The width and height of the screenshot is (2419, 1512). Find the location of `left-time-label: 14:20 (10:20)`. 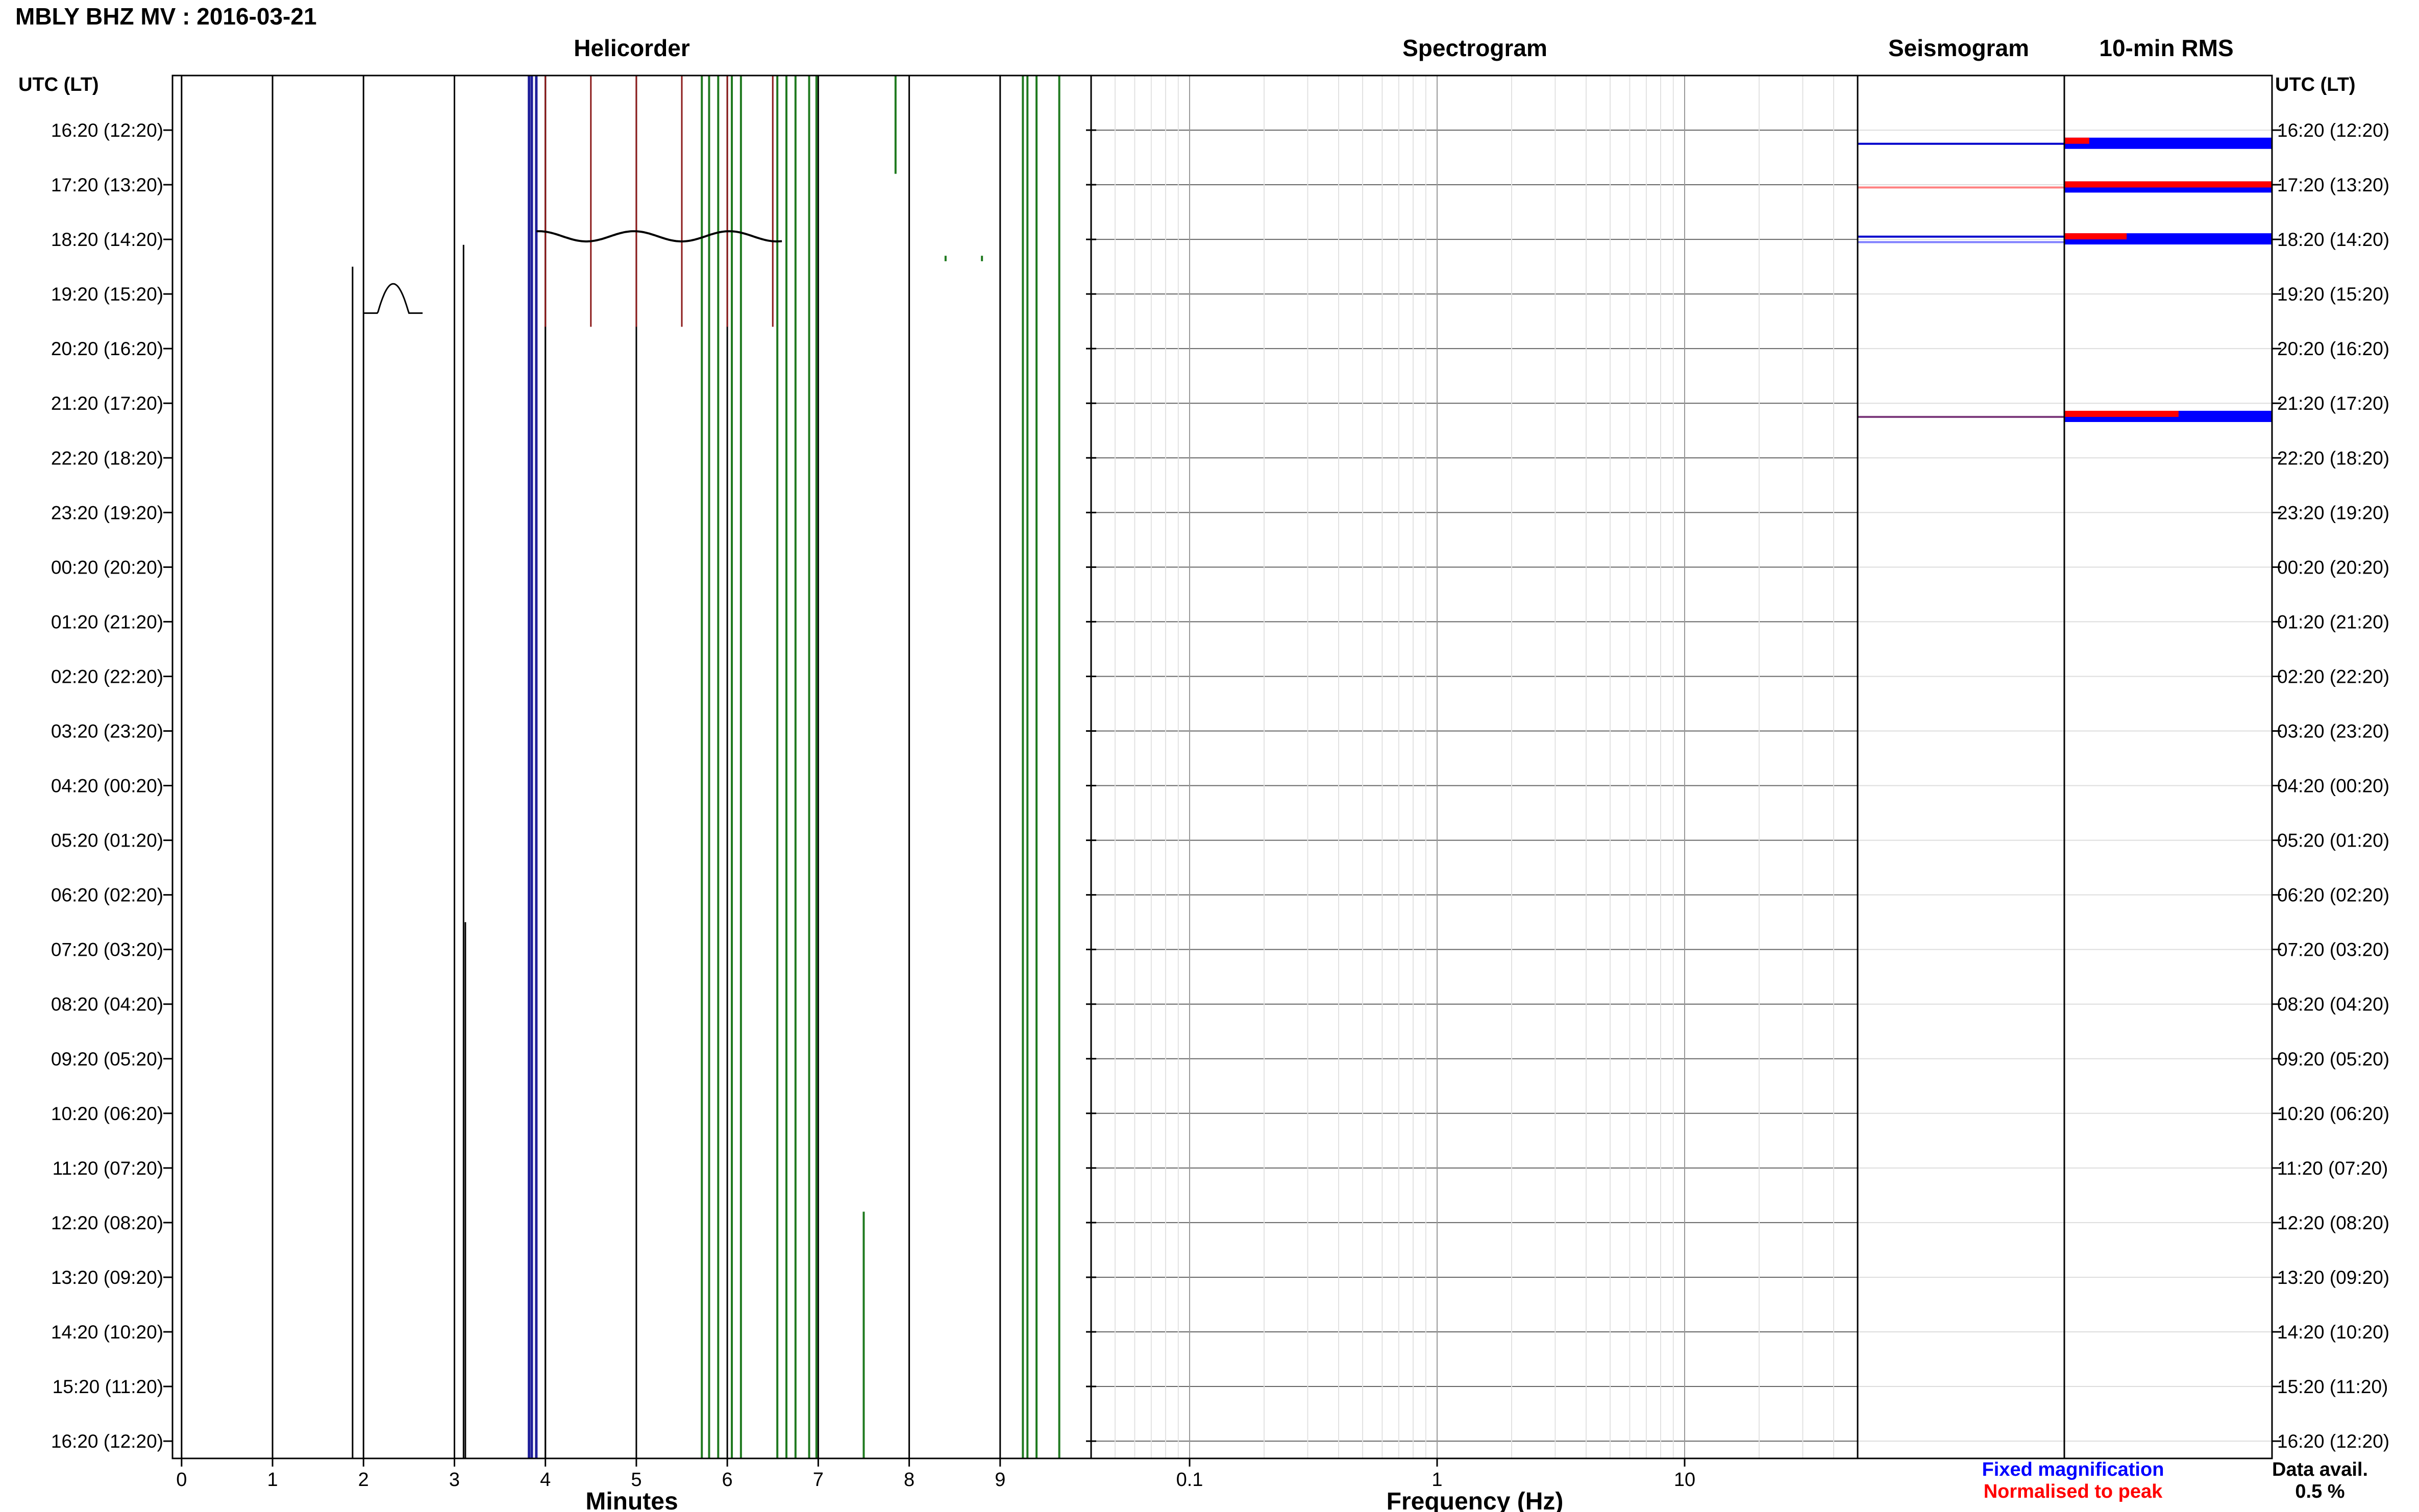

left-time-label: 14:20 (10:20) is located at coordinates (107, 1332).